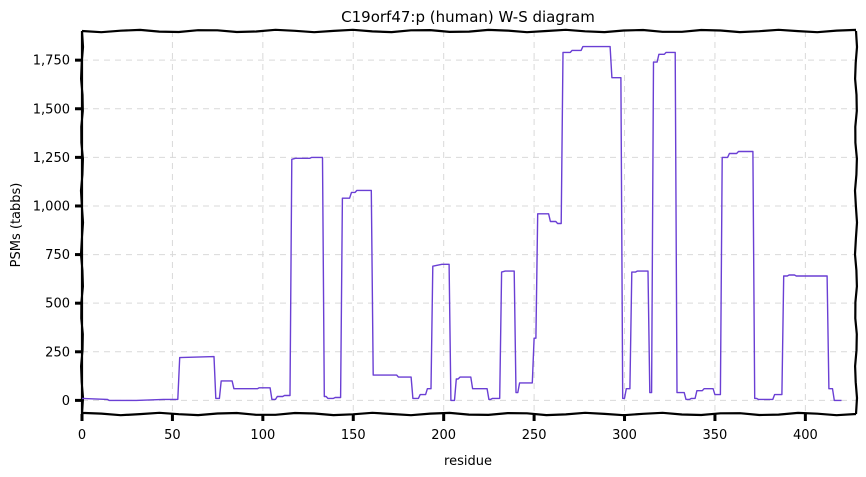 The height and width of the screenshot is (477, 866). Describe the element at coordinates (57, 304) in the screenshot. I see `y-tick-label: 500` at that location.